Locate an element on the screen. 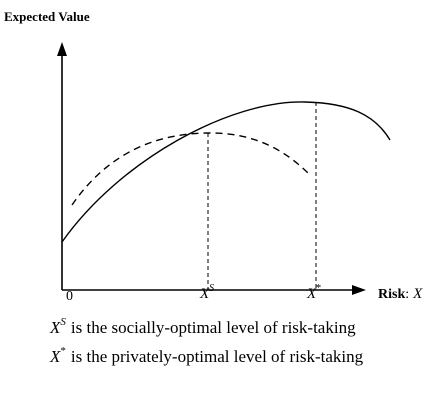  origin-label: 0 is located at coordinates (69, 296).